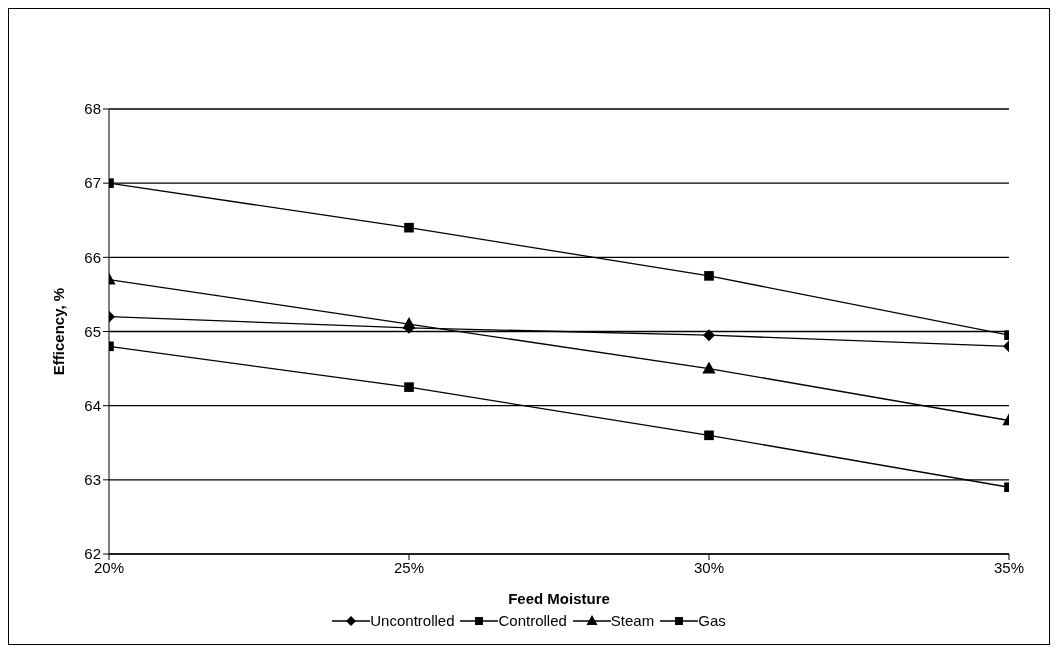  I want to click on legend-label: Uncontrolled, so click(412, 620).